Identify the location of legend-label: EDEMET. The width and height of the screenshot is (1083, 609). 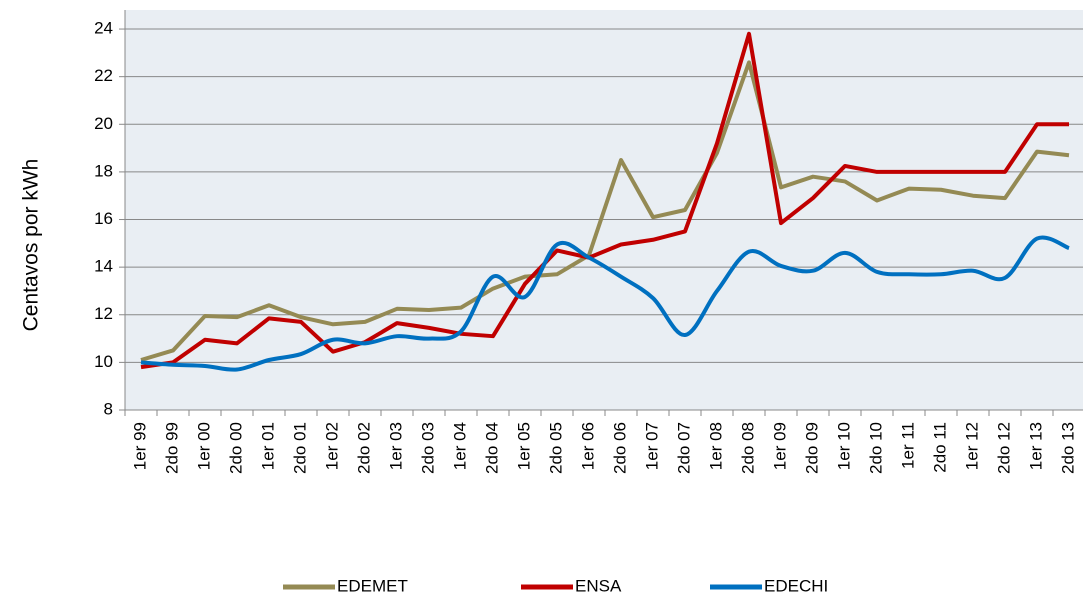
(372, 585).